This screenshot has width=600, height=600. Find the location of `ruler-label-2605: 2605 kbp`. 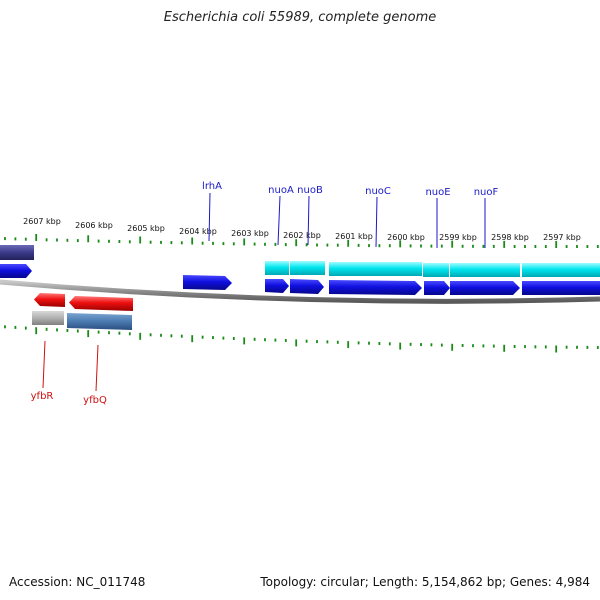

ruler-label-2605: 2605 kbp is located at coordinates (146, 228).